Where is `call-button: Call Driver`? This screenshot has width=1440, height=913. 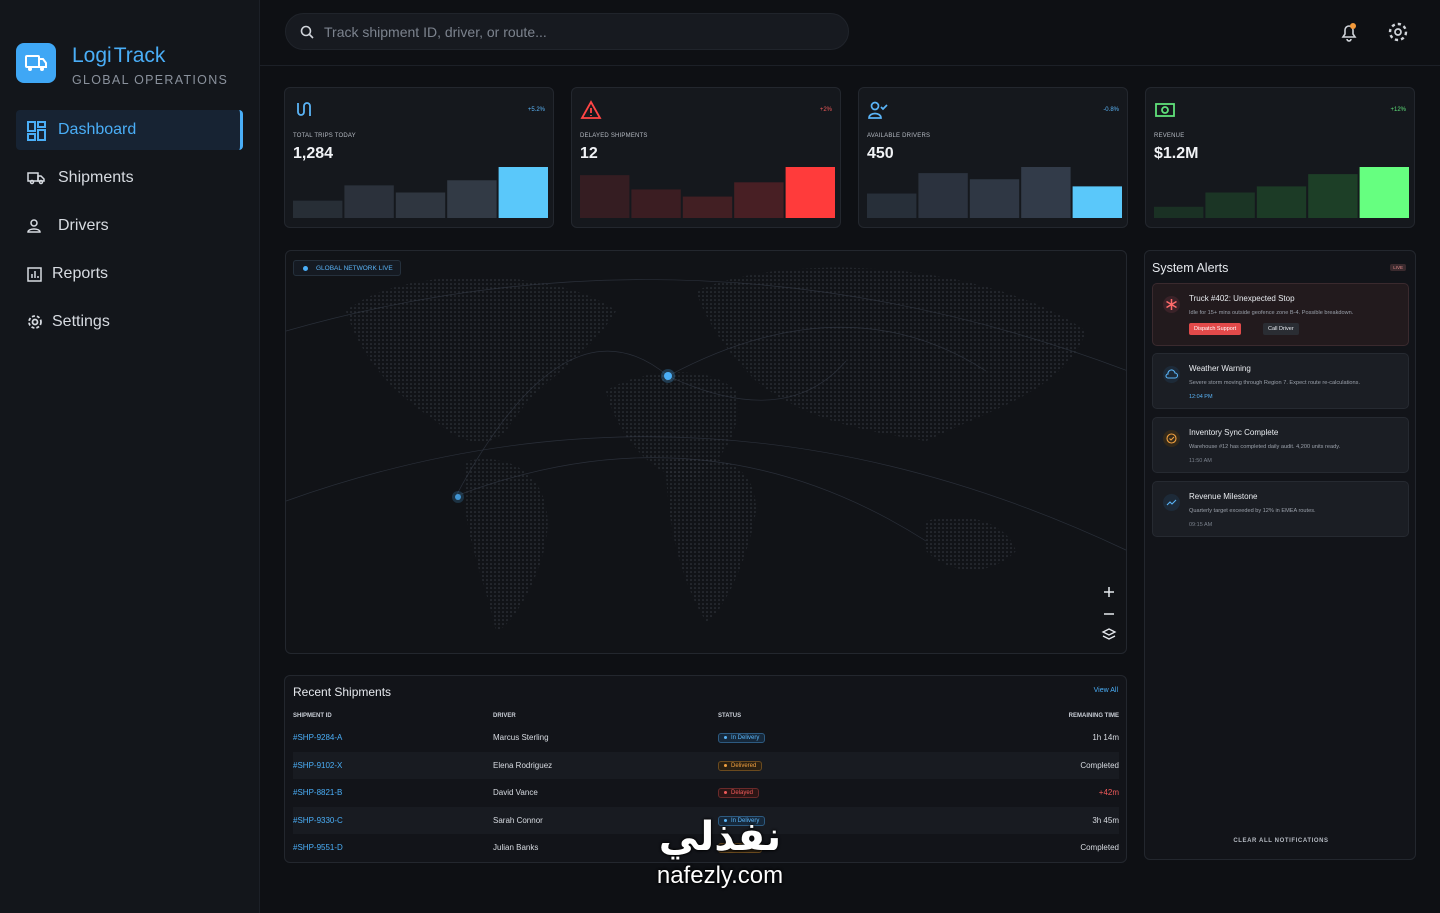 call-button: Call Driver is located at coordinates (1281, 329).